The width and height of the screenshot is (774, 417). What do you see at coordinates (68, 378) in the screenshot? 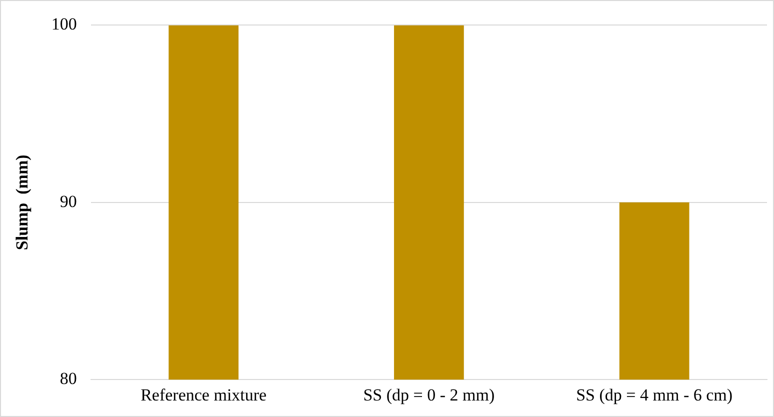
I see `y-tick-label: 80` at bounding box center [68, 378].